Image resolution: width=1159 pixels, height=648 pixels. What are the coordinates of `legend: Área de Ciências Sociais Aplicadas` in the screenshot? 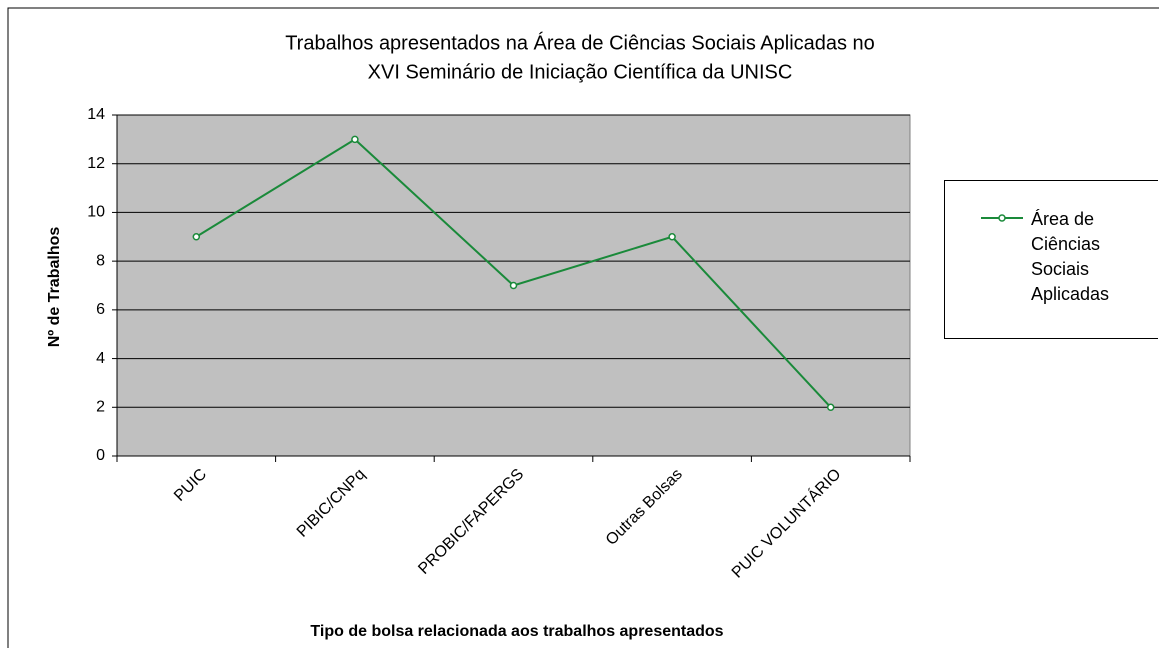 It's located at (1051, 259).